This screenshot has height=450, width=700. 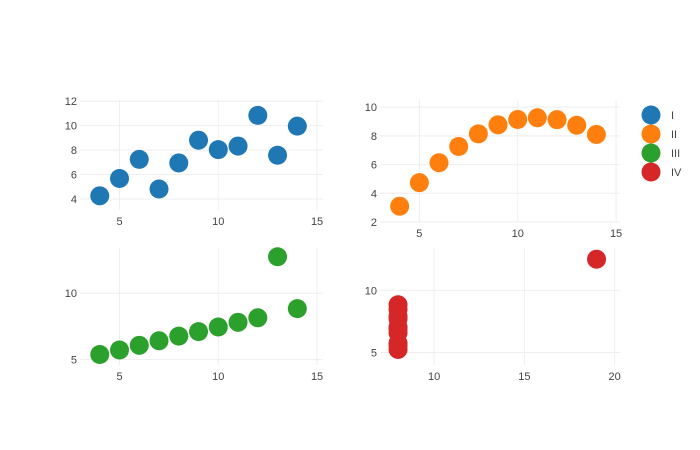 I want to click on legend-entry-label: II, so click(x=674, y=135).